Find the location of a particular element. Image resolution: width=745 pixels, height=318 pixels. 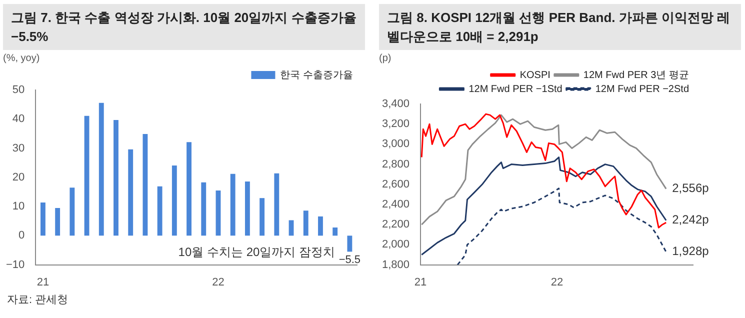

y-tick-label: 3,200 is located at coordinates (396, 124).